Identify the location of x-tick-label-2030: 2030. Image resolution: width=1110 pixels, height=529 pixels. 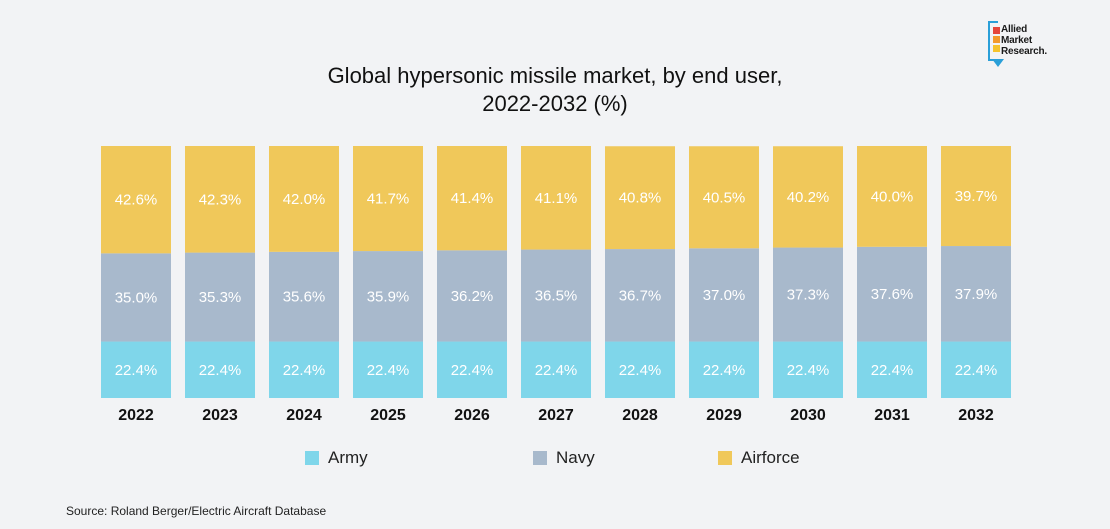
(808, 415).